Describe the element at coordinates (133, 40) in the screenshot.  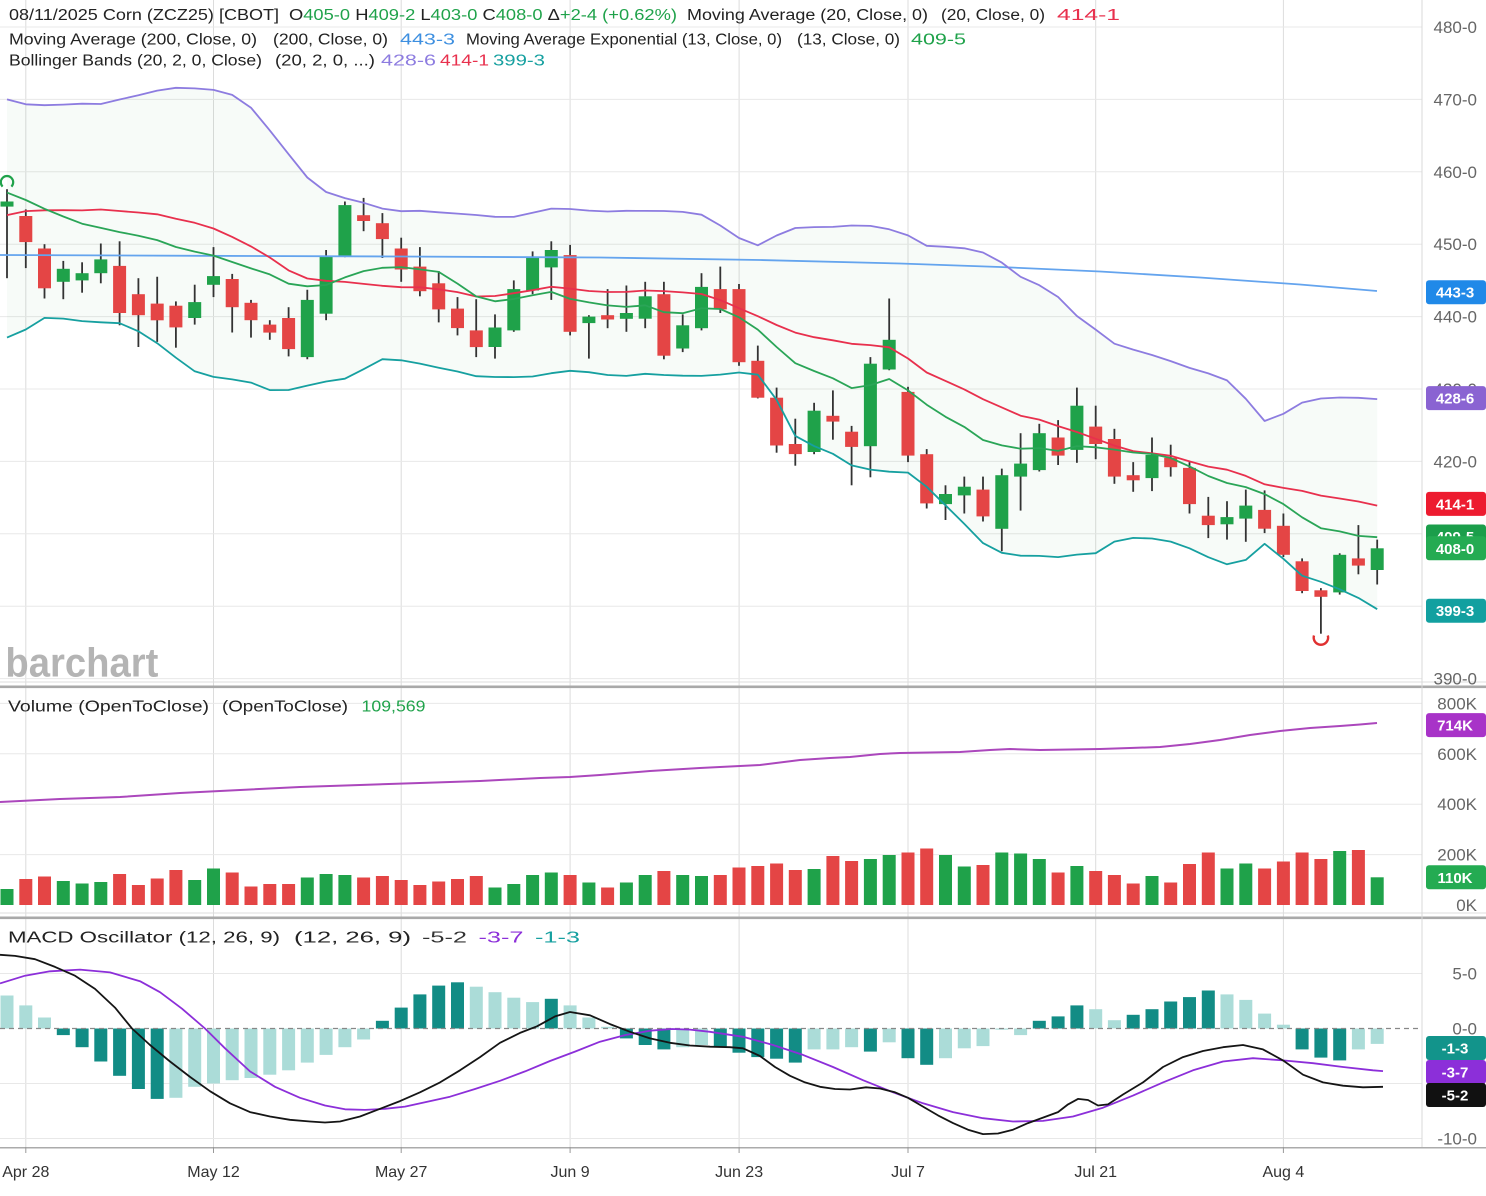
I see `svg-text: Moving Average (200, Close, 0)` at that location.